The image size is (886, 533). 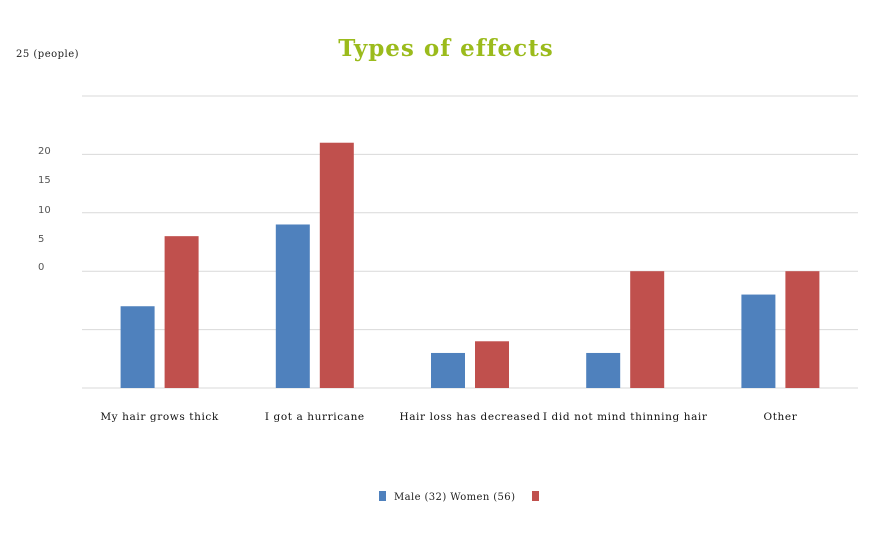 I want to click on y-tick-label: 5, so click(x=41, y=239).